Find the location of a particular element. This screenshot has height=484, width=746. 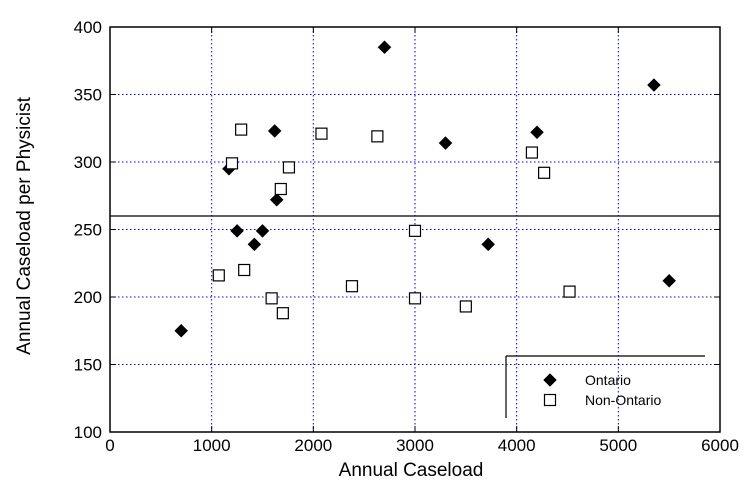

legend: Ontario Non-Ontario is located at coordinates (605, 386).